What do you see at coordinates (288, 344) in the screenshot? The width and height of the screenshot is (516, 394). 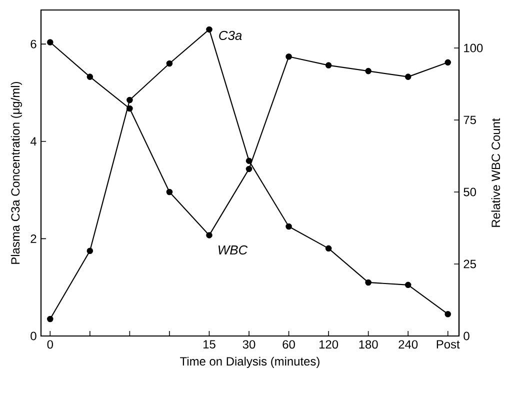 I see `x-tick-label: 60` at bounding box center [288, 344].